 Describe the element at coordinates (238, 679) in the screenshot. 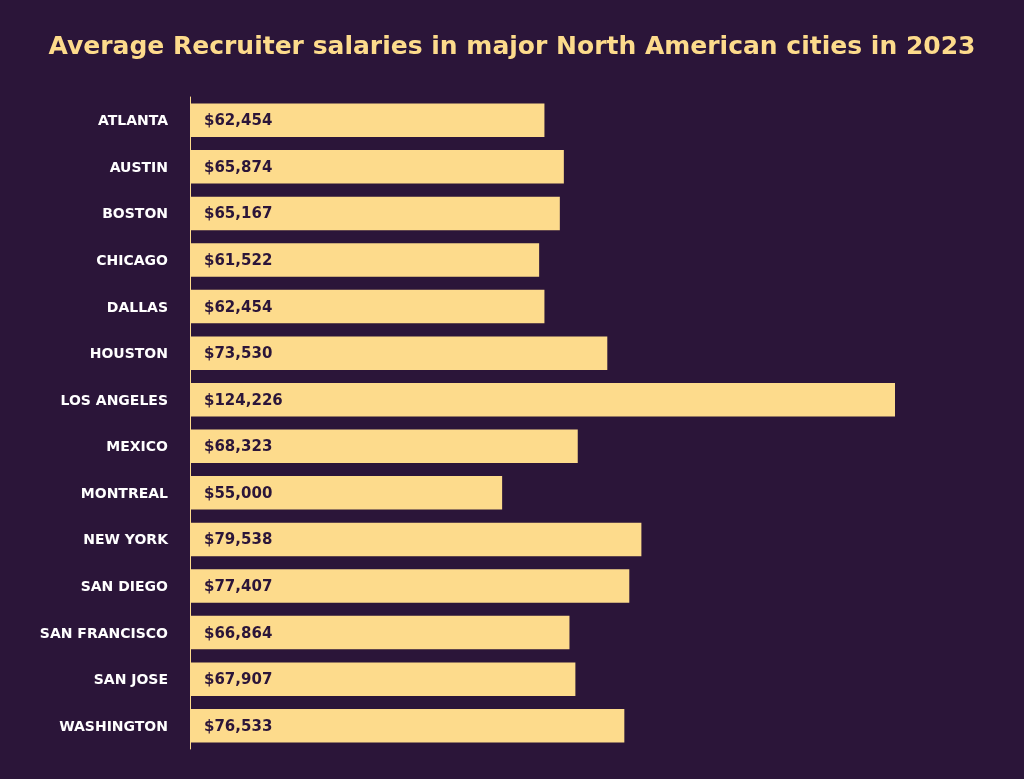

I see `data-label: $67,907` at that location.